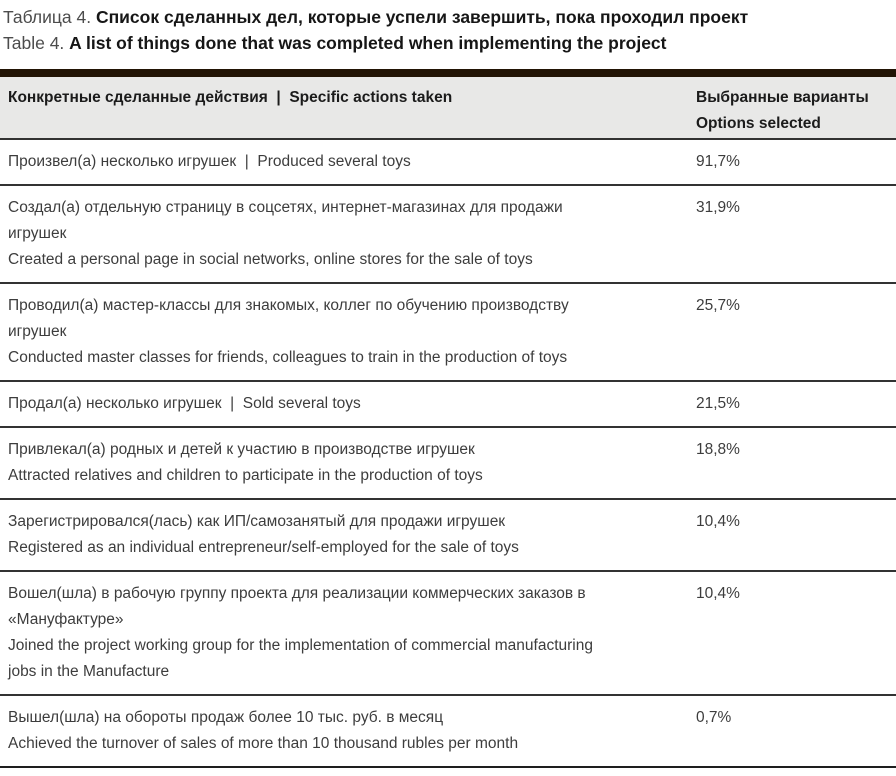 This screenshot has height=776, width=896. I want to click on row-value: 91,7%, so click(718, 161).